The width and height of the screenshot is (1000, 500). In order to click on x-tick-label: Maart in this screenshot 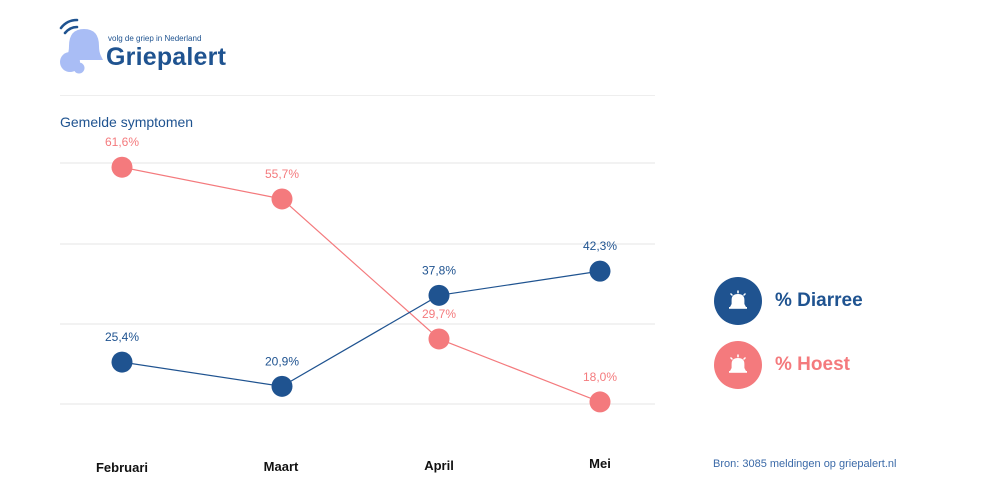, I will do `click(281, 466)`.